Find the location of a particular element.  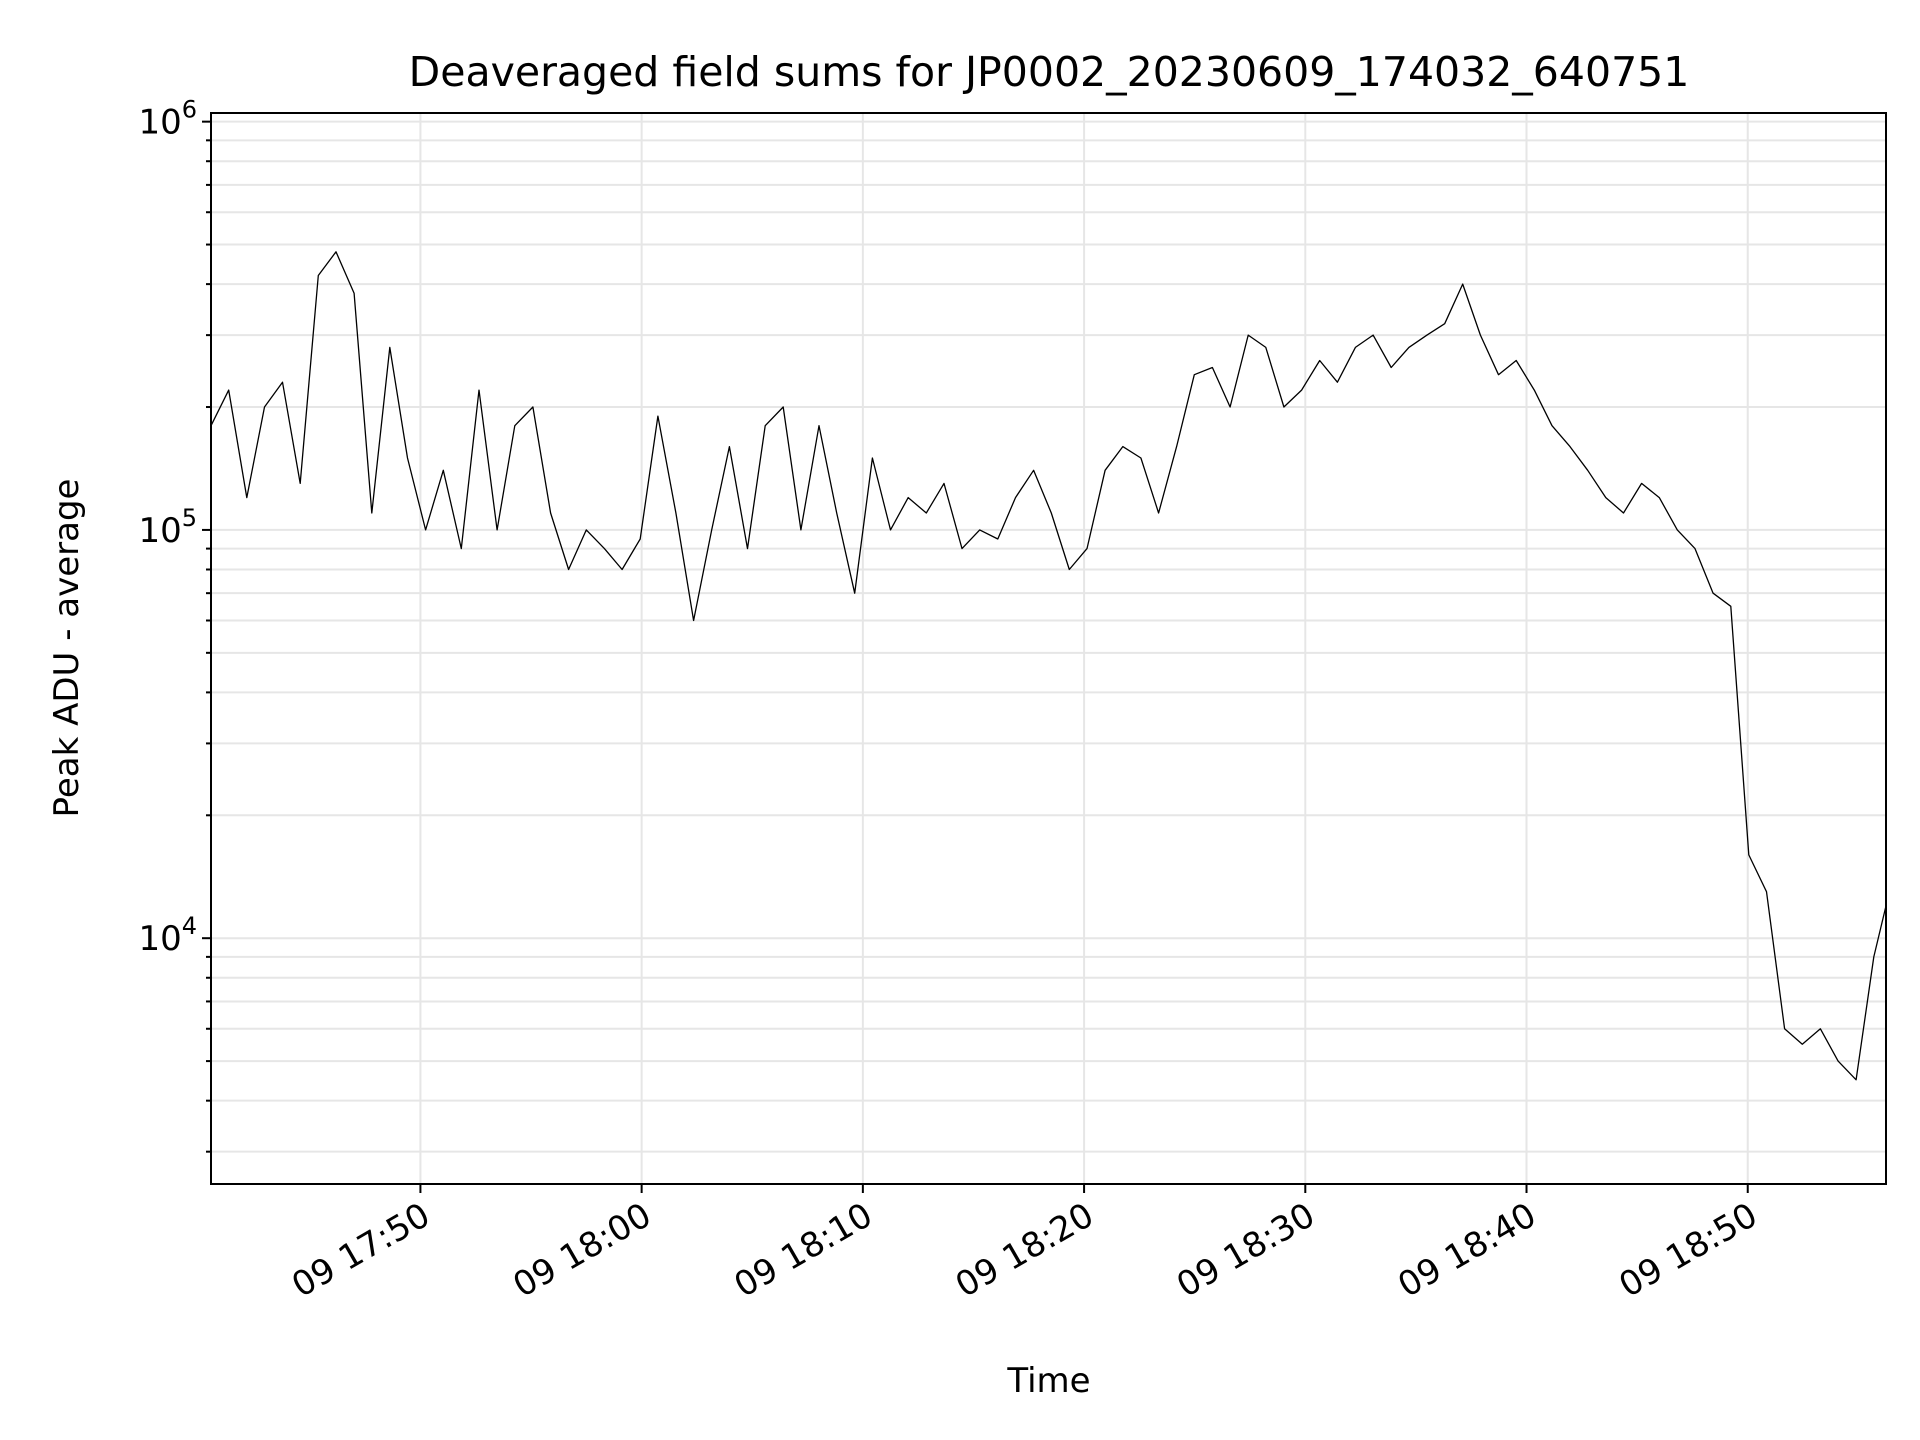

y-tick-label: 10⁵ is located at coordinates (167, 527).